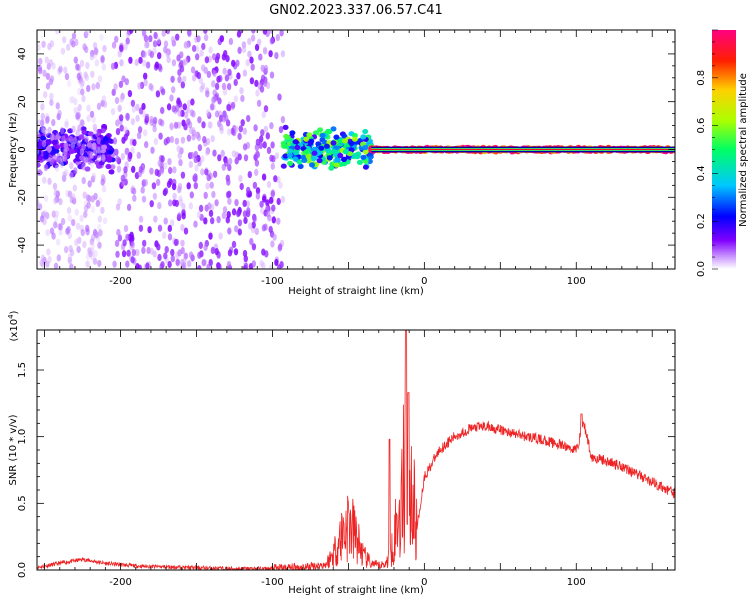 This screenshot has height=600, width=750. Describe the element at coordinates (22, 101) in the screenshot. I see `y-tick-label: 20` at that location.